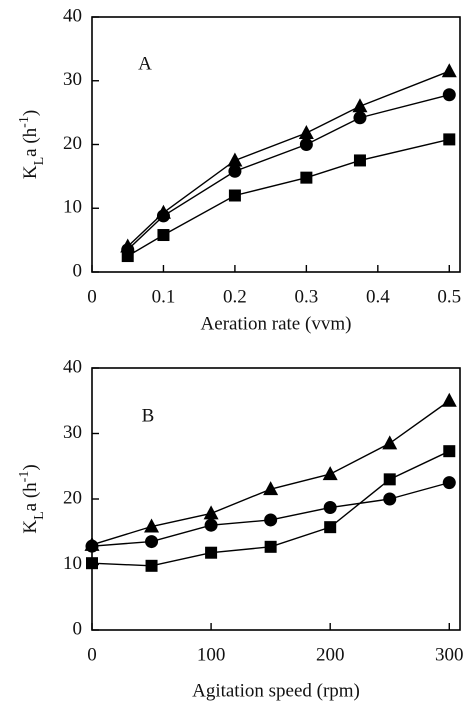  I want to click on x-tick-label: 300, so click(449, 654).